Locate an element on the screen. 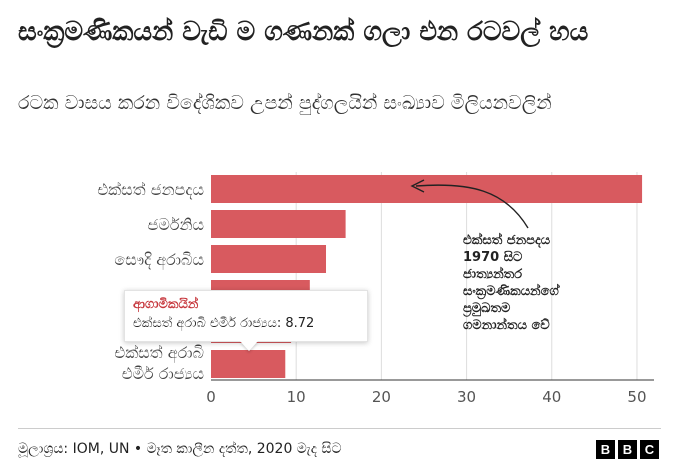  annotation-arrowhead is located at coordinates (417, 186).